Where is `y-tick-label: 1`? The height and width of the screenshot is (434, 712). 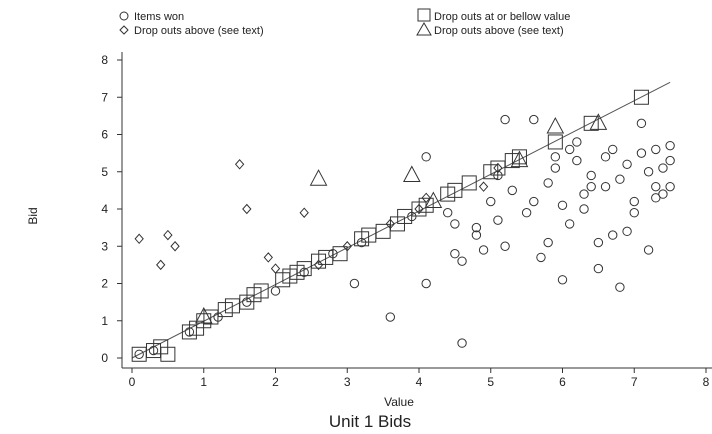 y-tick-label: 1 is located at coordinates (104, 321).